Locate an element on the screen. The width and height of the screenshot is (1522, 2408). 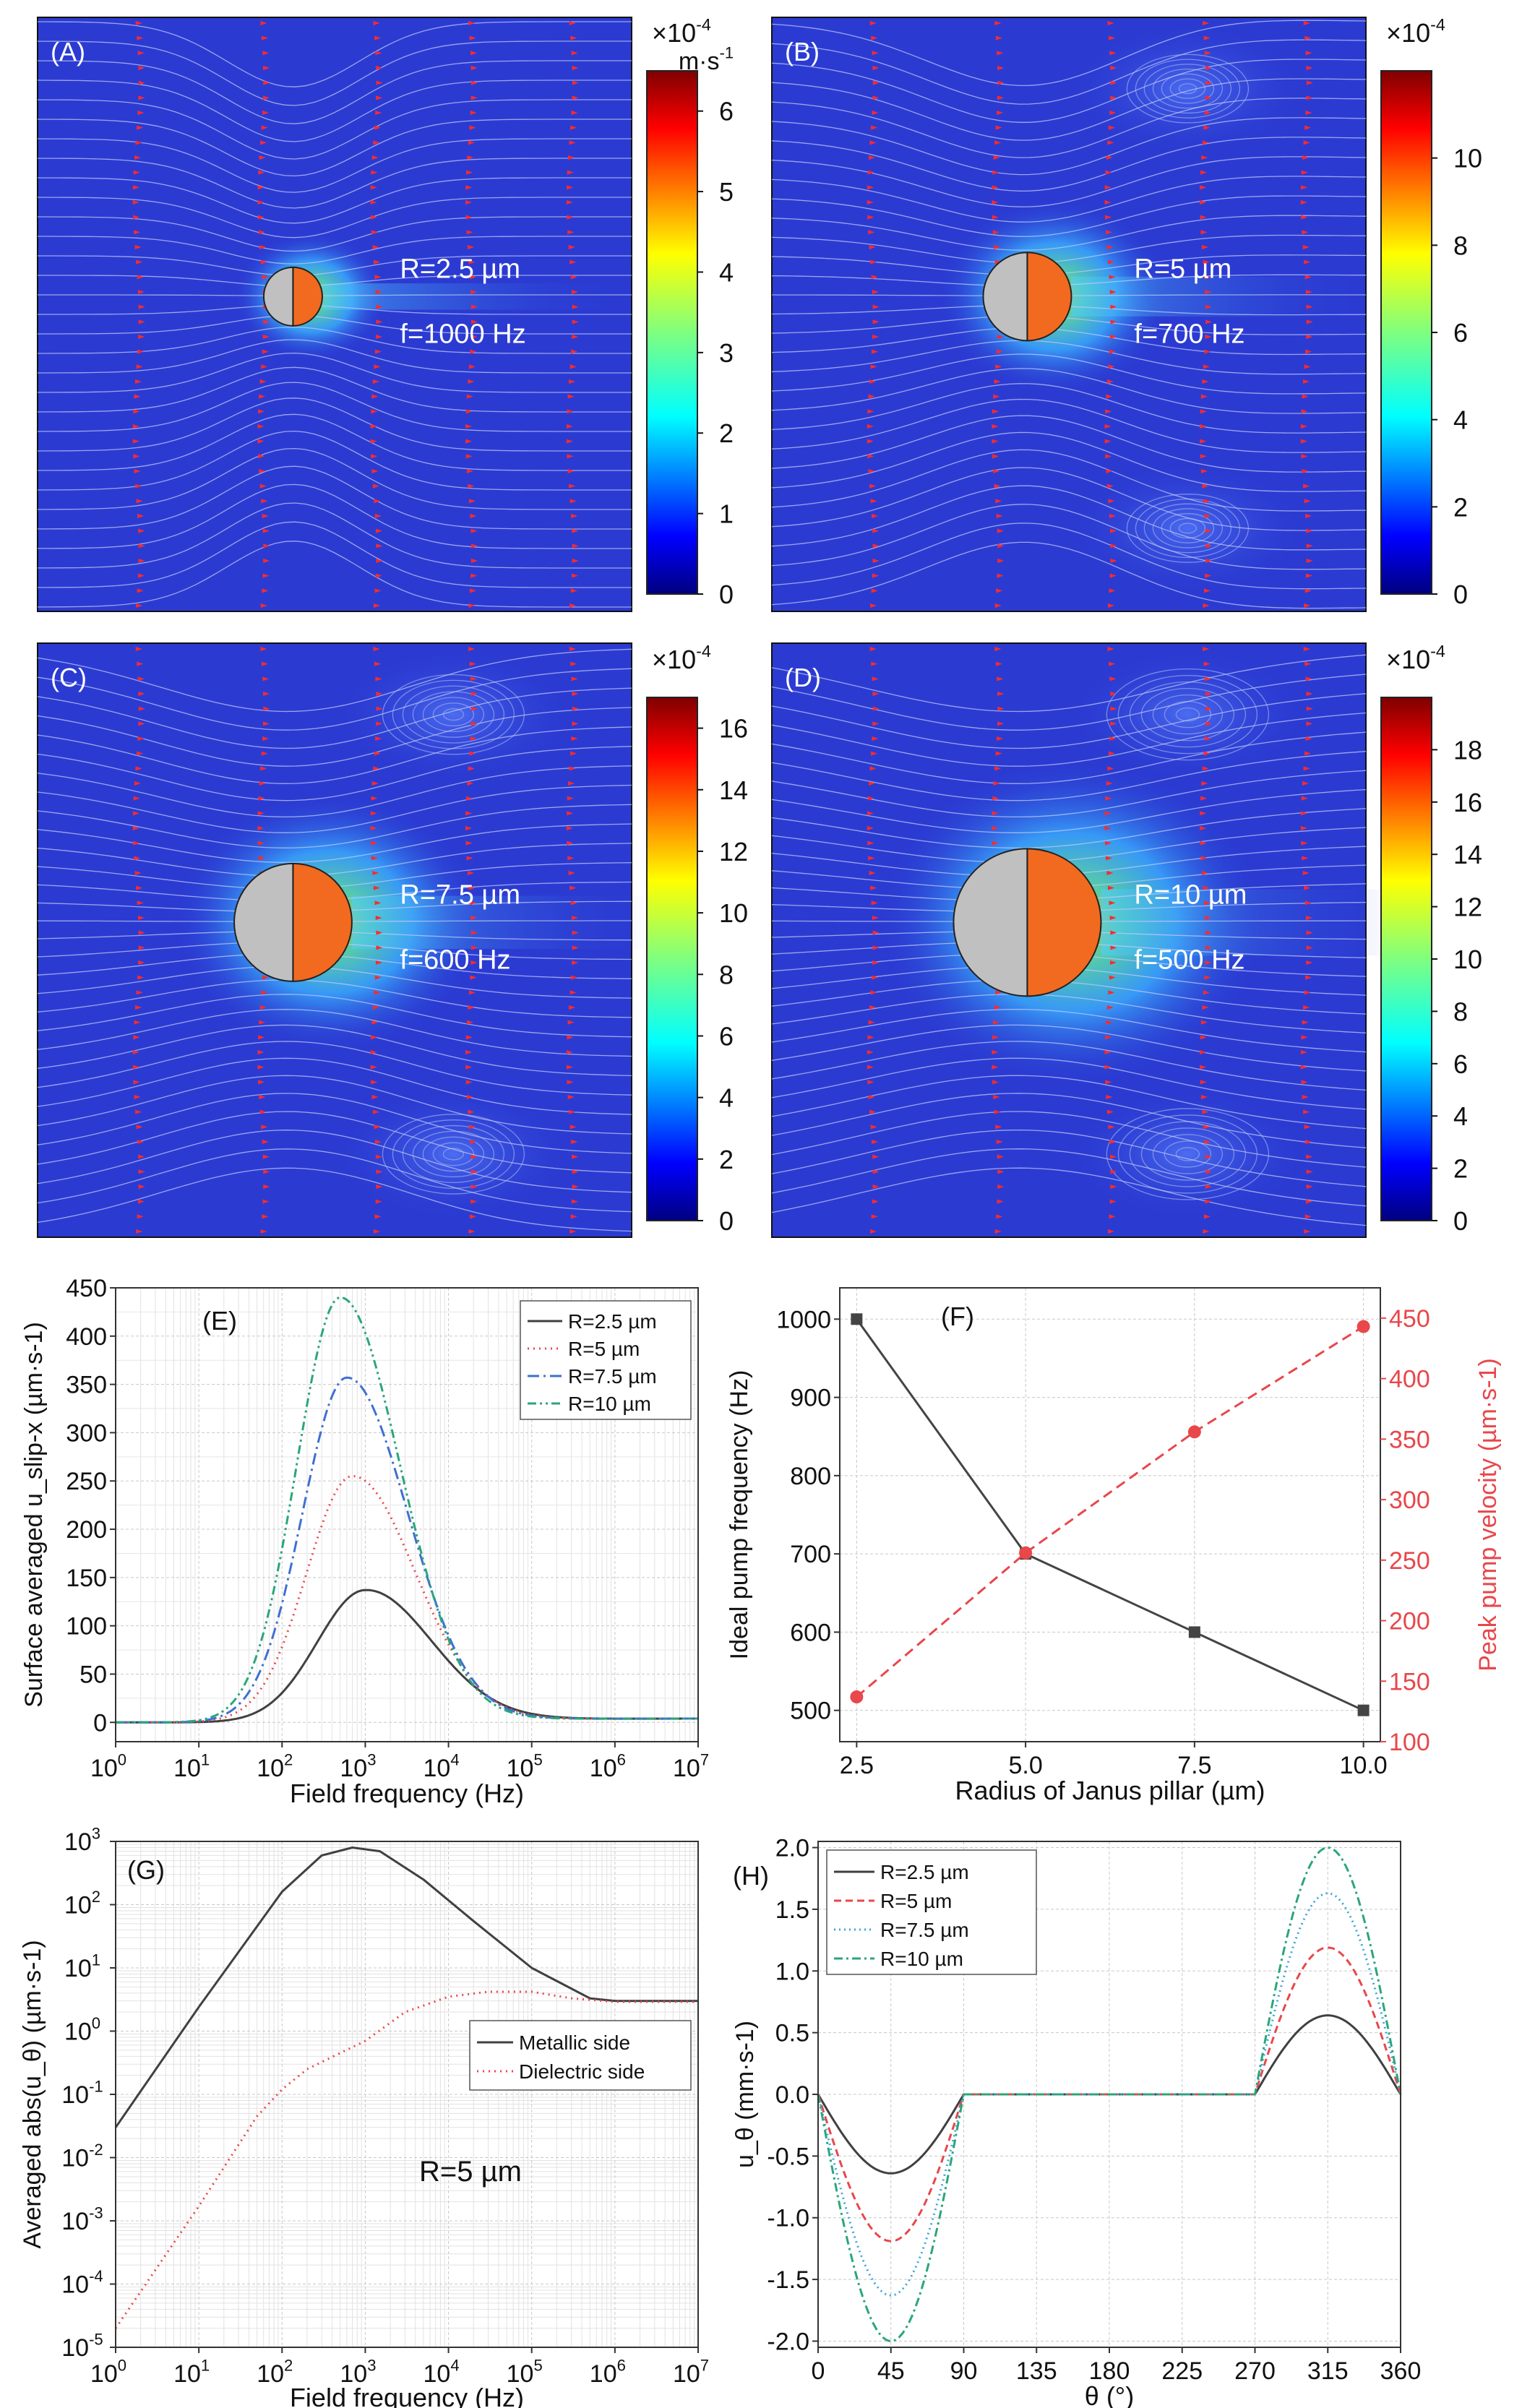
dielectric-half is located at coordinates (1005, 296).